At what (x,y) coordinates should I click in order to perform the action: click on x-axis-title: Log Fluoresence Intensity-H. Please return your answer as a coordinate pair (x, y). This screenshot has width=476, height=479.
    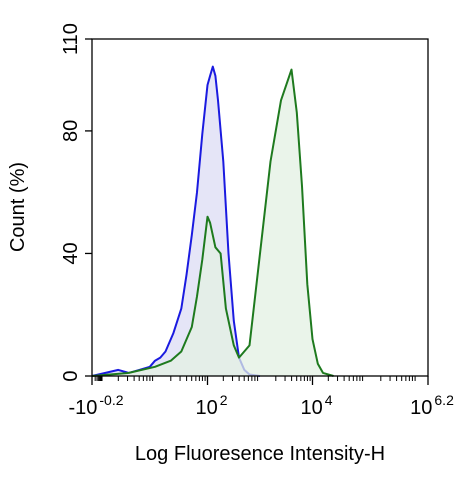
    Looking at the image, I should click on (260, 454).